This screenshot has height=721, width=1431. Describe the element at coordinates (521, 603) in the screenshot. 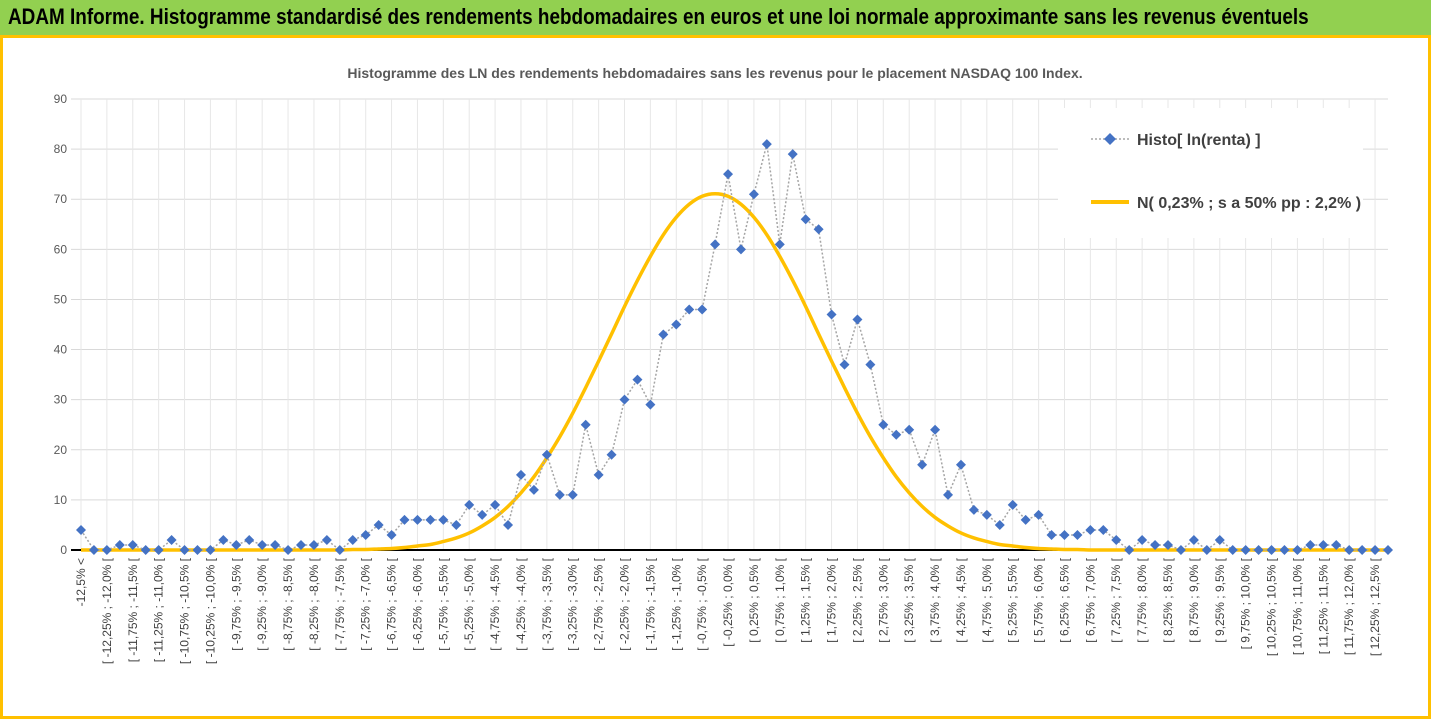

I see `x-tick-label: [ -4,25% ; -4,0% [` at that location.